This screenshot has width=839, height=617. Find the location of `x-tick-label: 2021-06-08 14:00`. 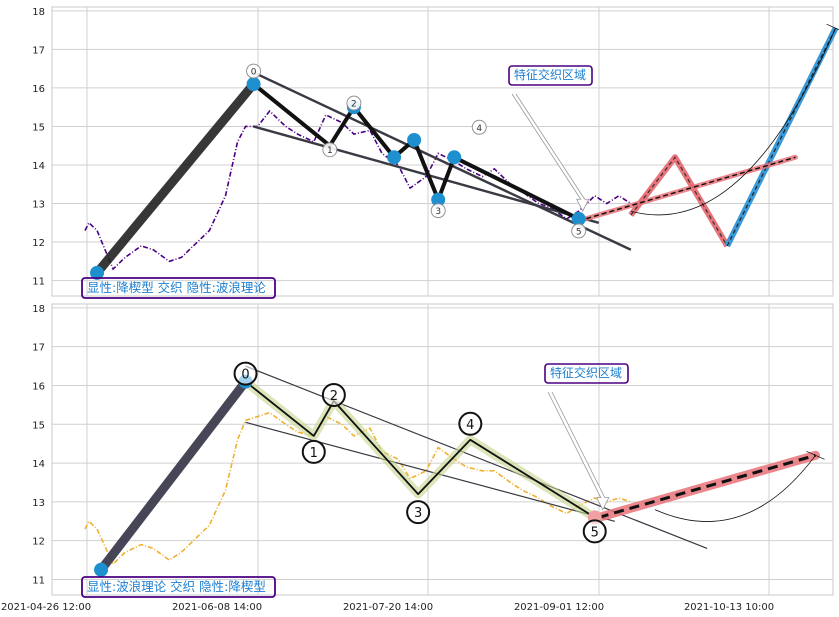

x-tick-label: 2021-06-08 14:00 is located at coordinates (217, 607).